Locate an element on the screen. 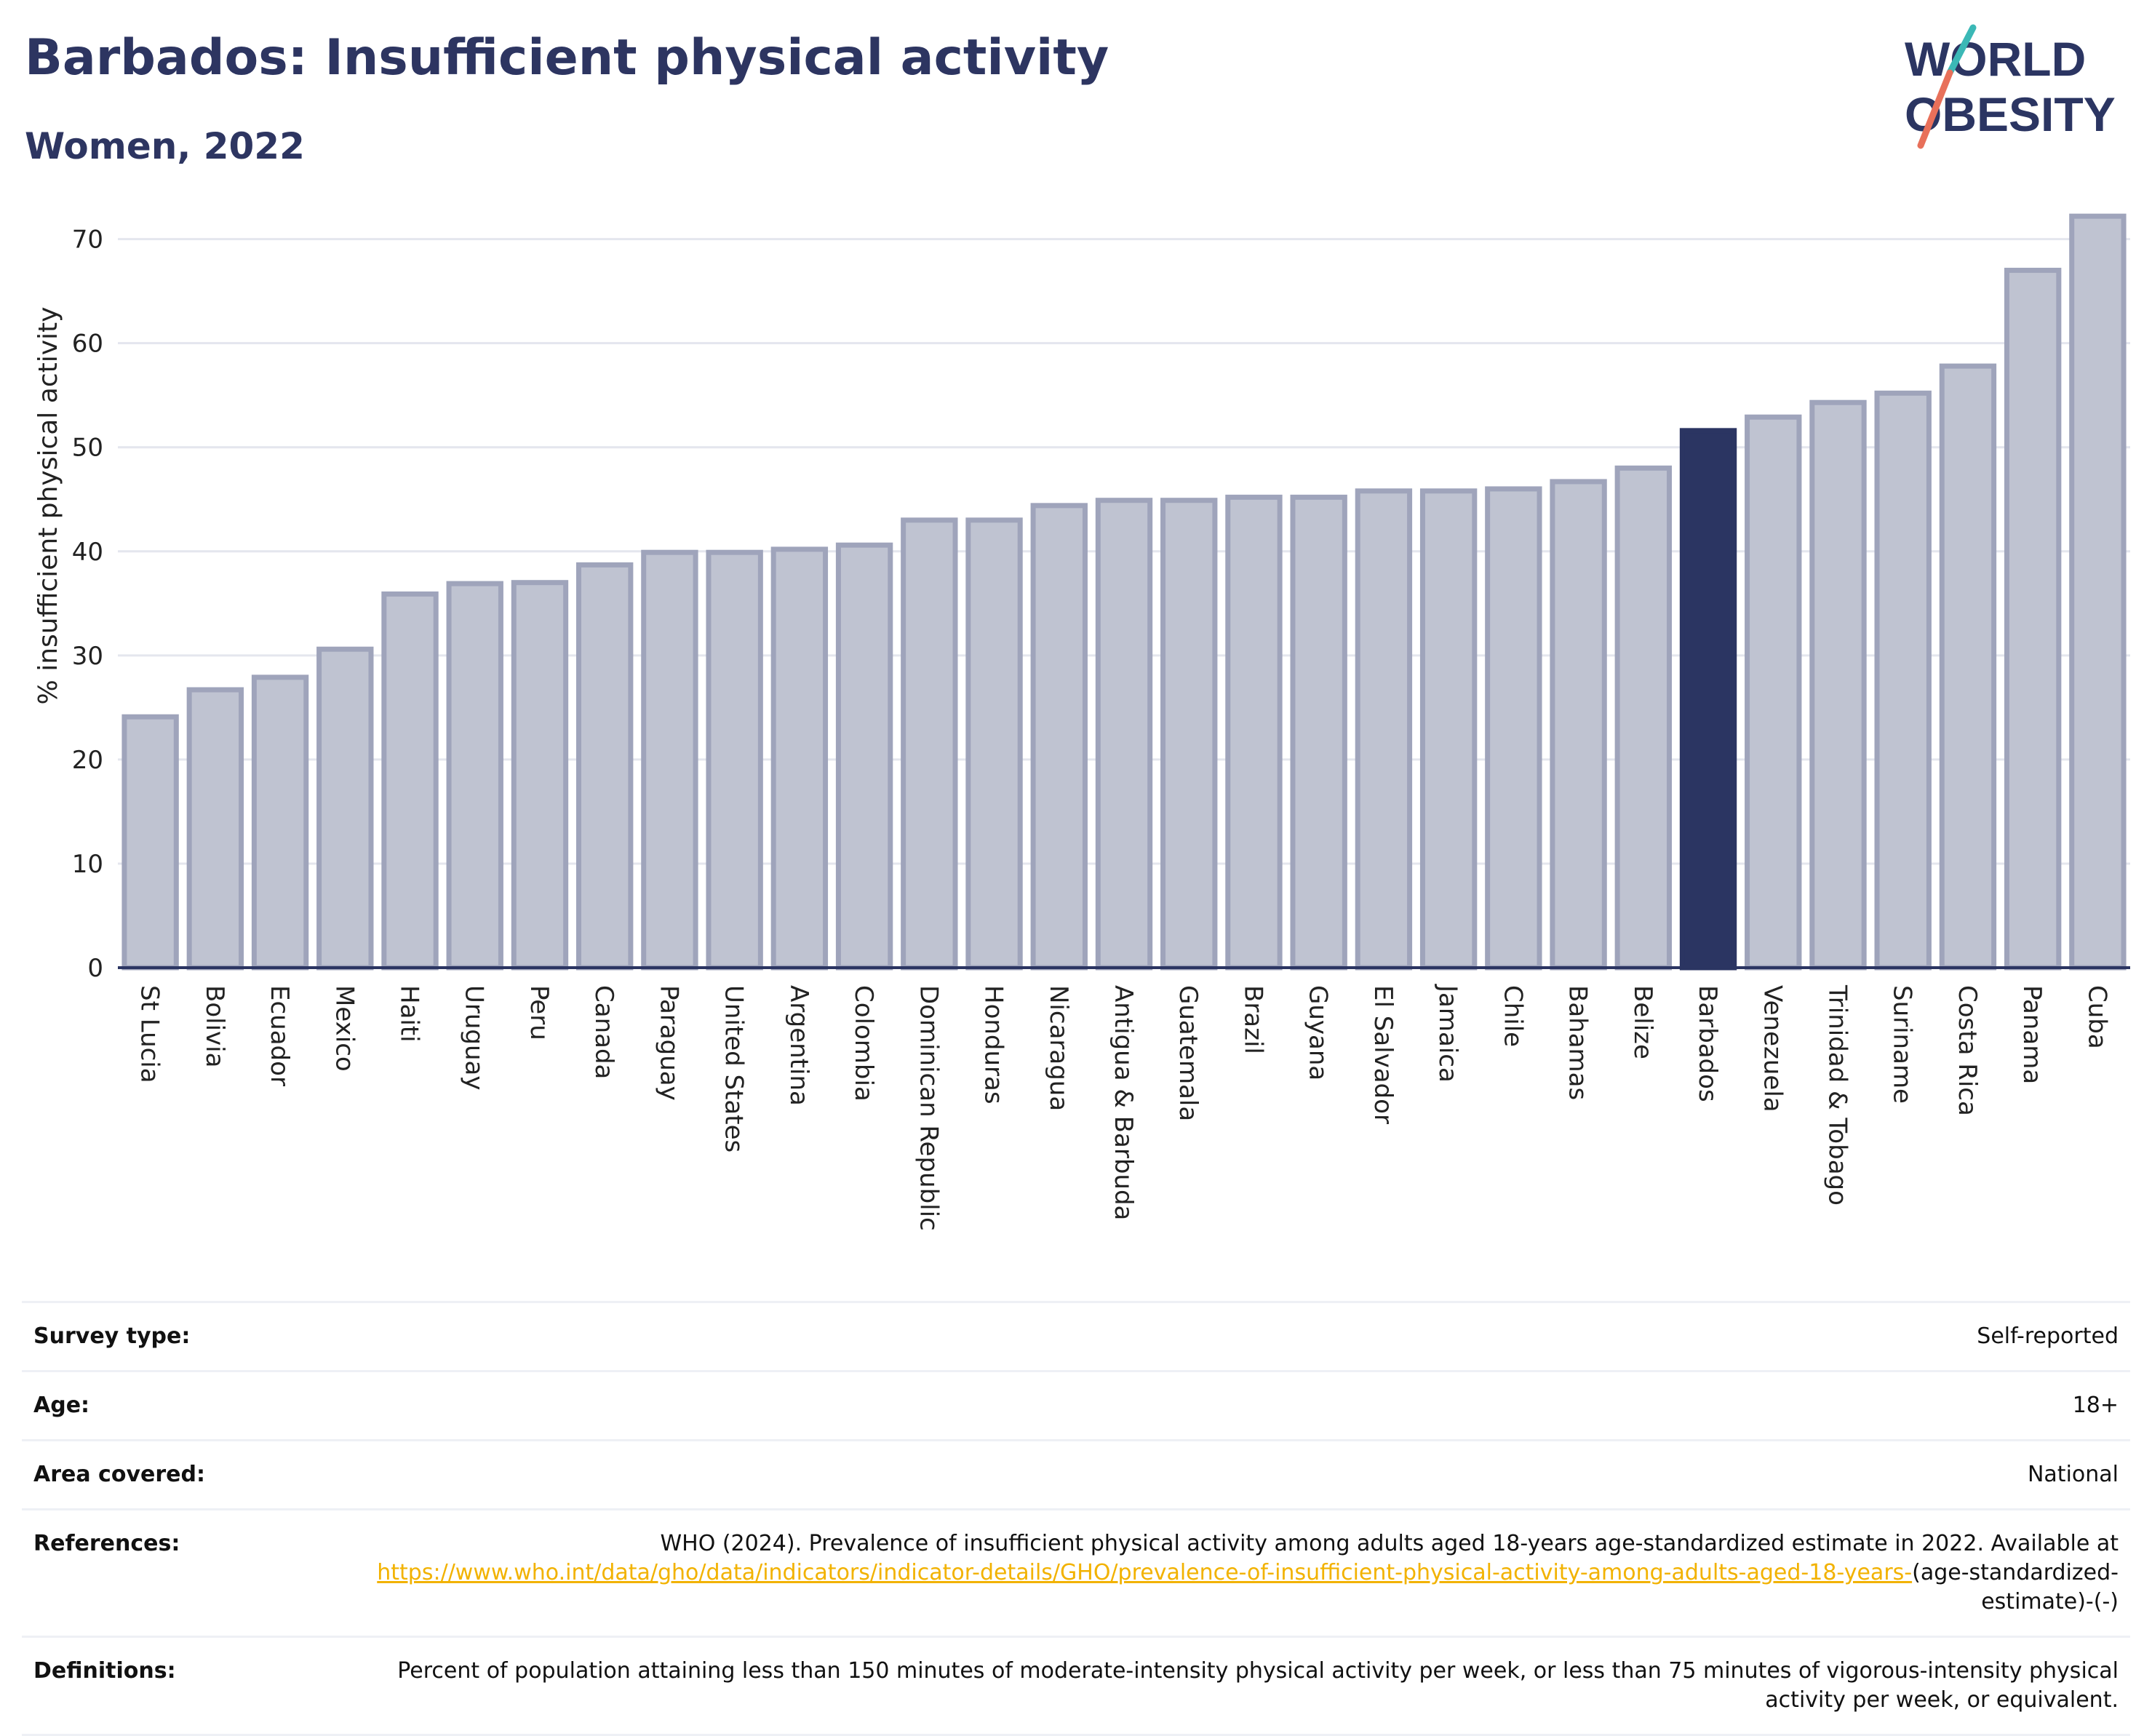 The width and height of the screenshot is (2152, 1736). y-tick-label: 10 is located at coordinates (87, 864).